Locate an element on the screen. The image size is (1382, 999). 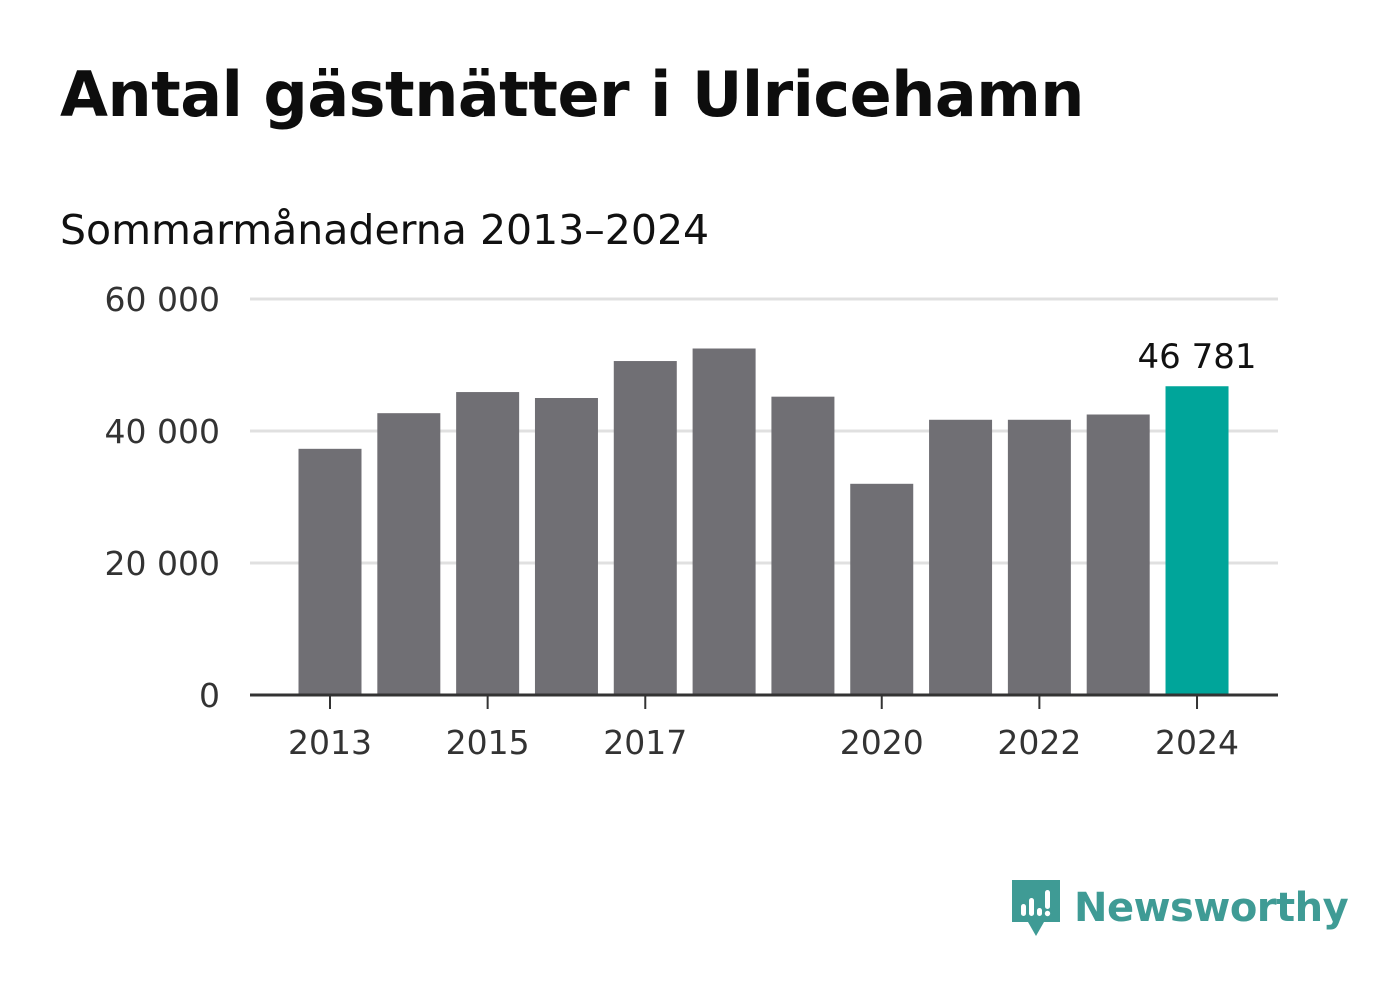
newsworthy-logo-icon is located at coordinates (1036, 908).